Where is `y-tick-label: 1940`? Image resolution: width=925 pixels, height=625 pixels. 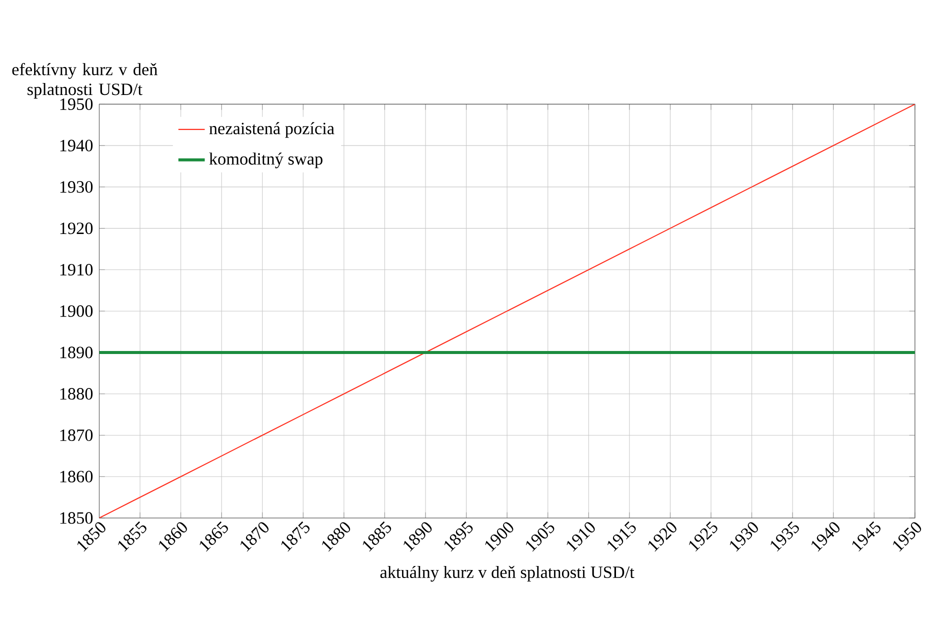 y-tick-label: 1940 is located at coordinates (76, 146).